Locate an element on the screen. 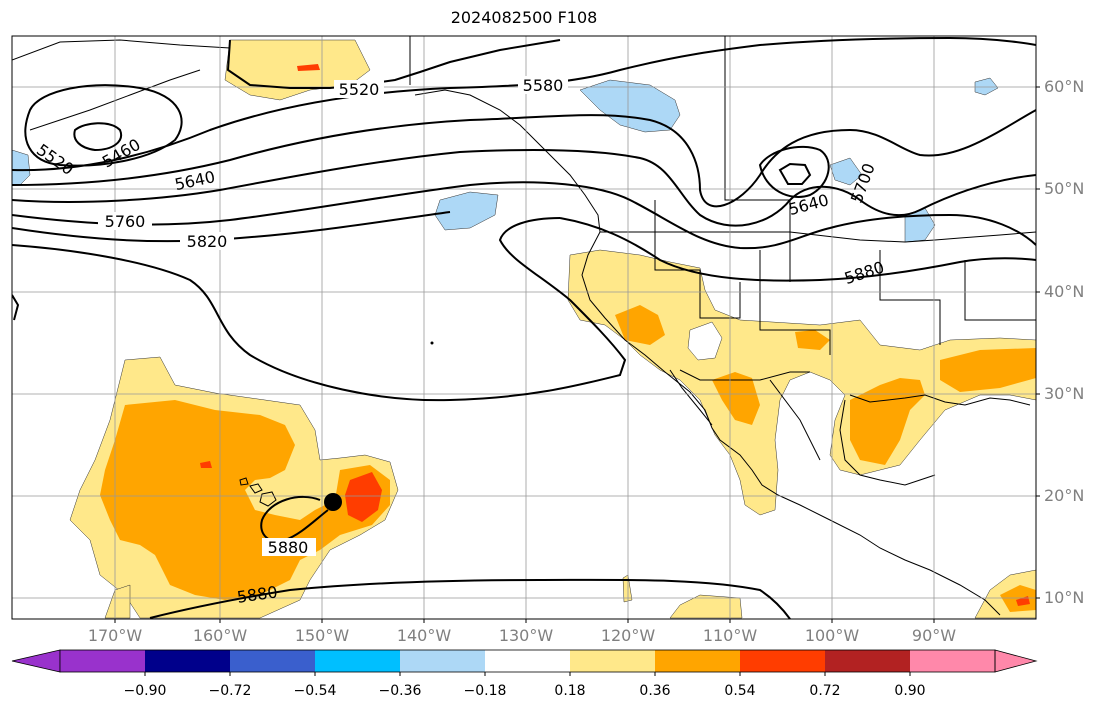 This screenshot has width=1105, height=712. anomaly-hole is located at coordinates (705, 341).